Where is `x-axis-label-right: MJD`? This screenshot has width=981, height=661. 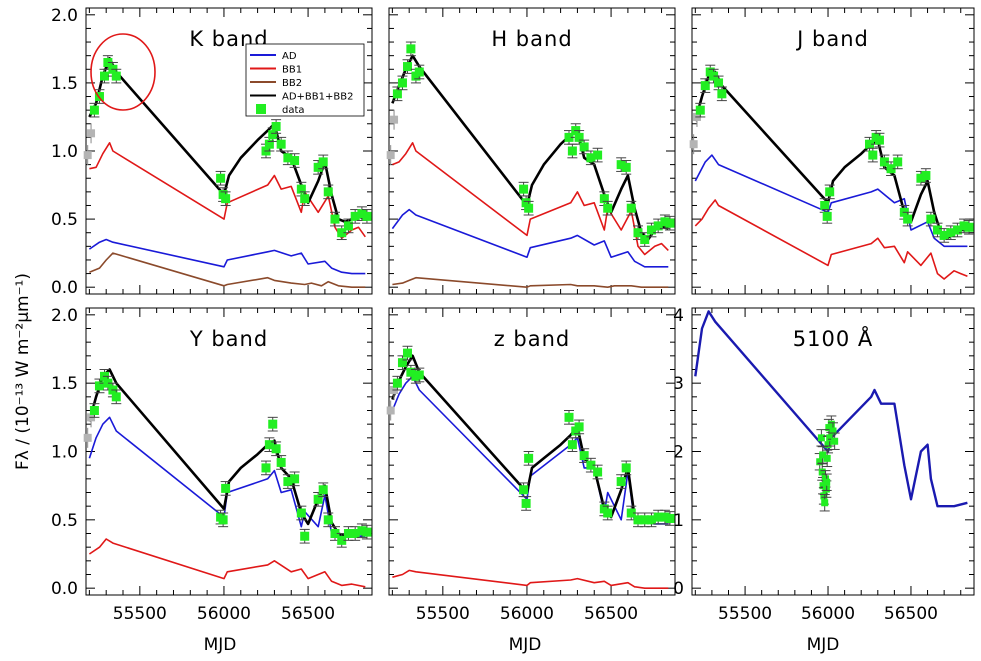
x-axis-label-right: MJD is located at coordinates (823, 645).